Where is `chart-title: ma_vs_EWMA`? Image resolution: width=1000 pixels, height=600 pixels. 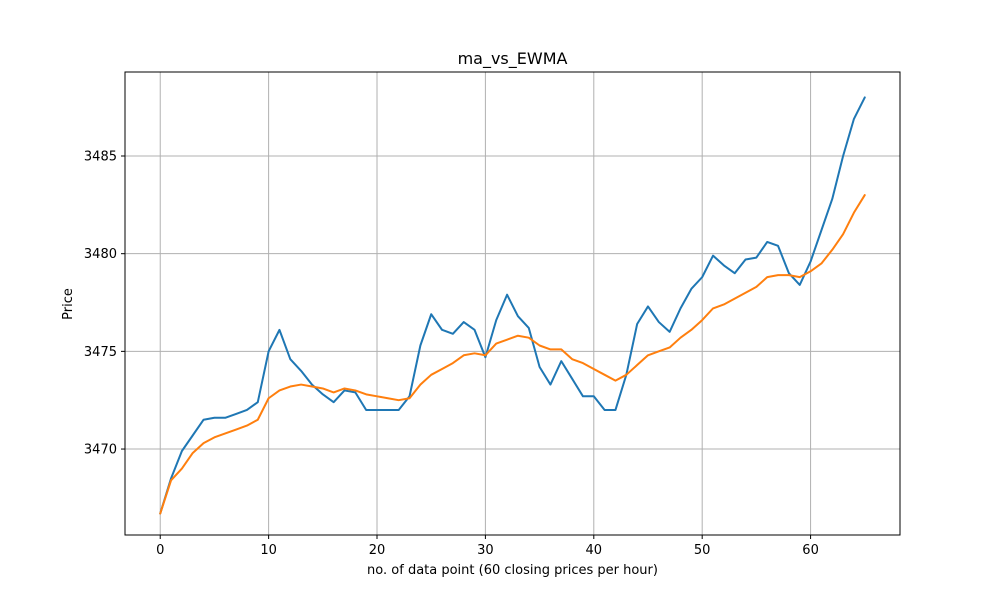 chart-title: ma_vs_EWMA is located at coordinates (513, 59).